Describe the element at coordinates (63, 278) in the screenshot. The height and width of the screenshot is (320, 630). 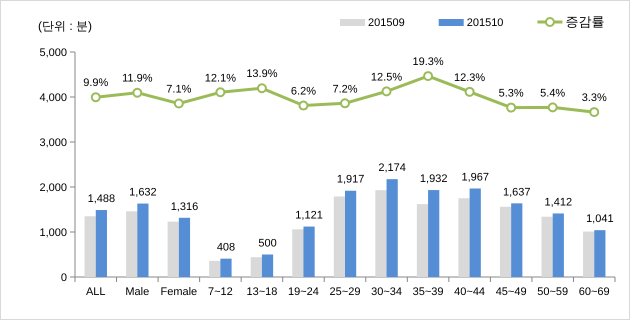
I see `y-tick-label: 0` at that location.